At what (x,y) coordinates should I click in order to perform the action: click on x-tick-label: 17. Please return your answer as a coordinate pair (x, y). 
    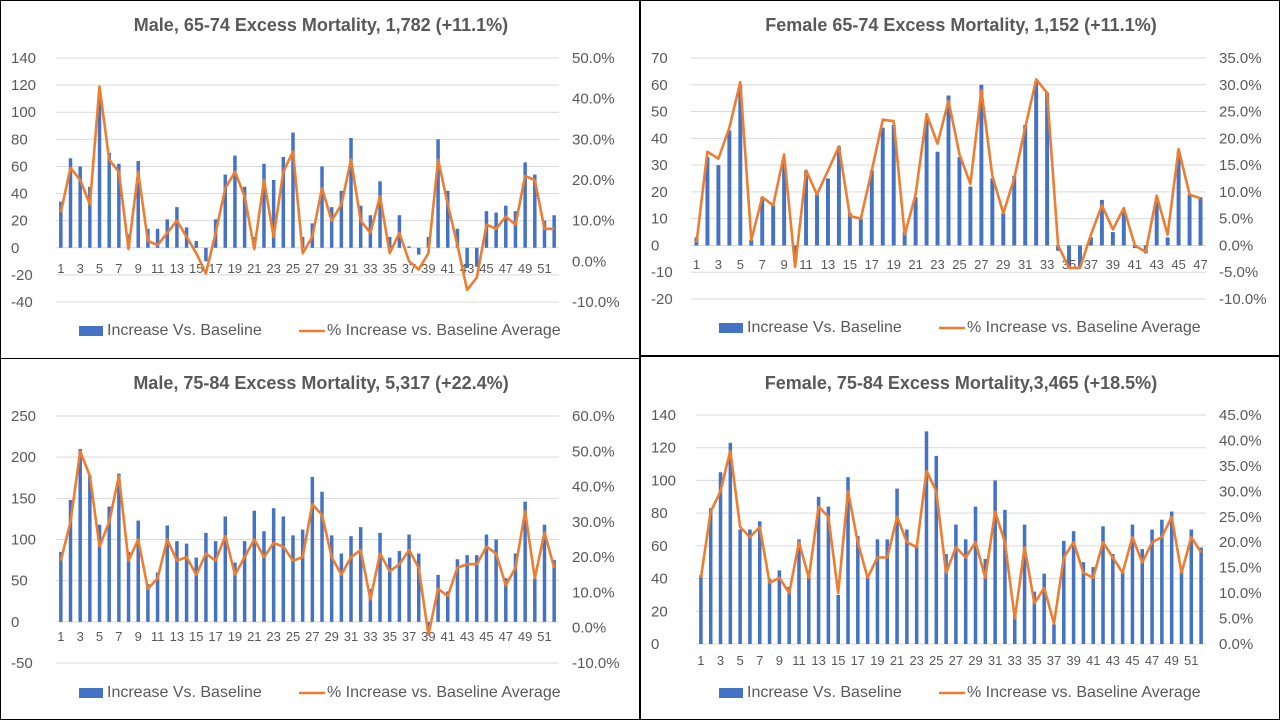
    Looking at the image, I should click on (872, 264).